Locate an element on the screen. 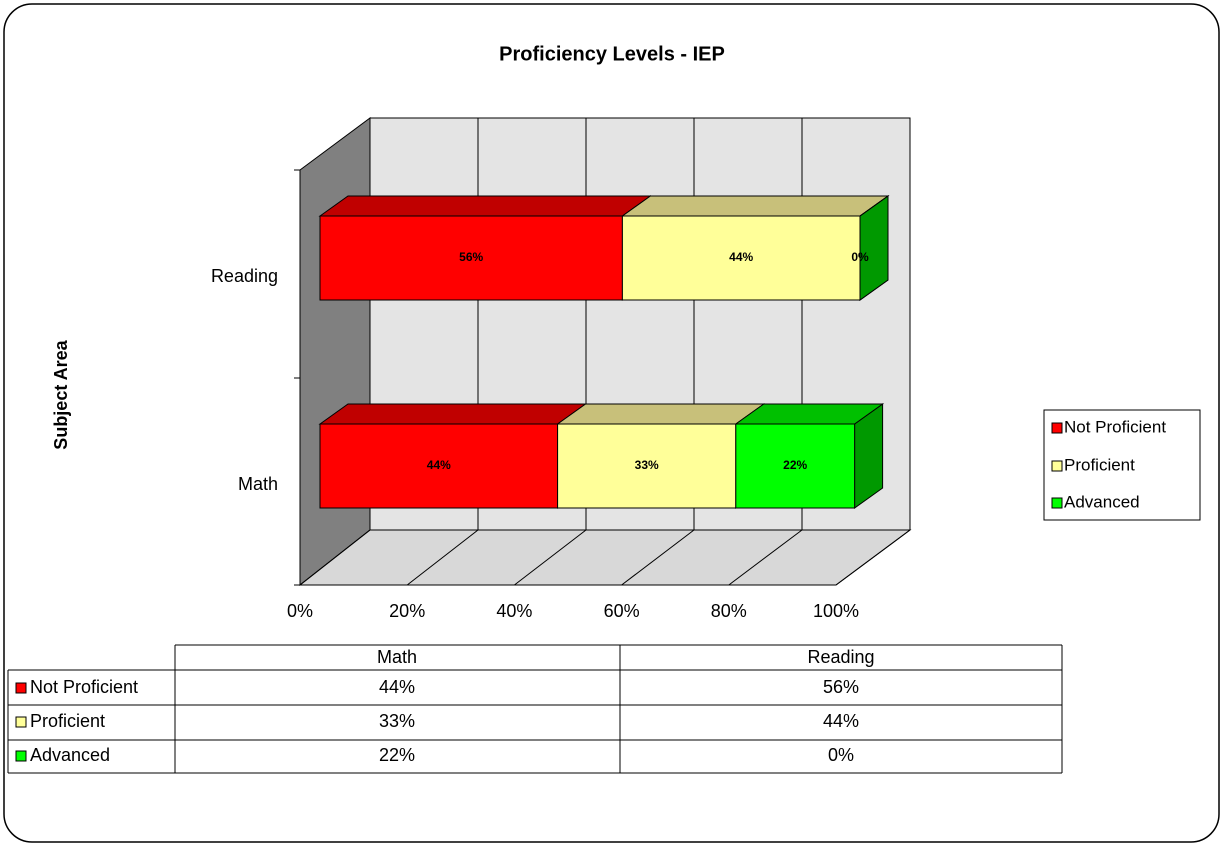 The image size is (1224, 847). x-tick-label: 40% is located at coordinates (514, 611).